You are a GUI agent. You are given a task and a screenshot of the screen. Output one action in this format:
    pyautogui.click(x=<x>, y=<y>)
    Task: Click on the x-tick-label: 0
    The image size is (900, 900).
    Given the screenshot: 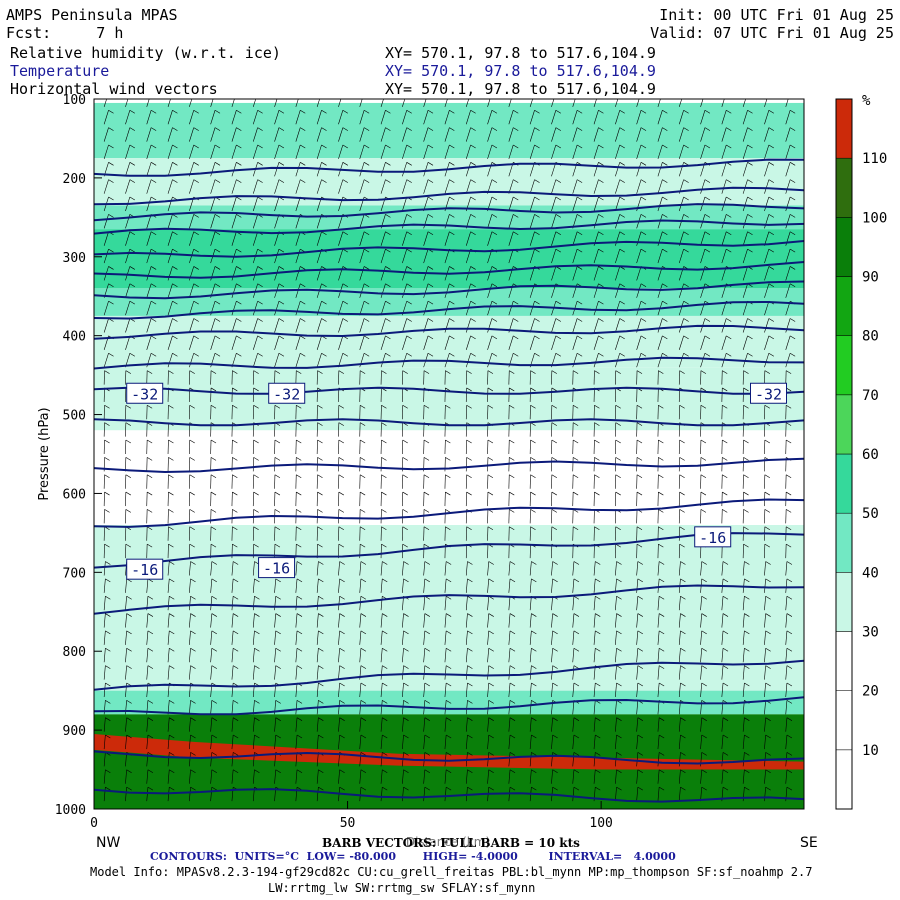 What is the action you would take?
    pyautogui.click(x=94, y=823)
    